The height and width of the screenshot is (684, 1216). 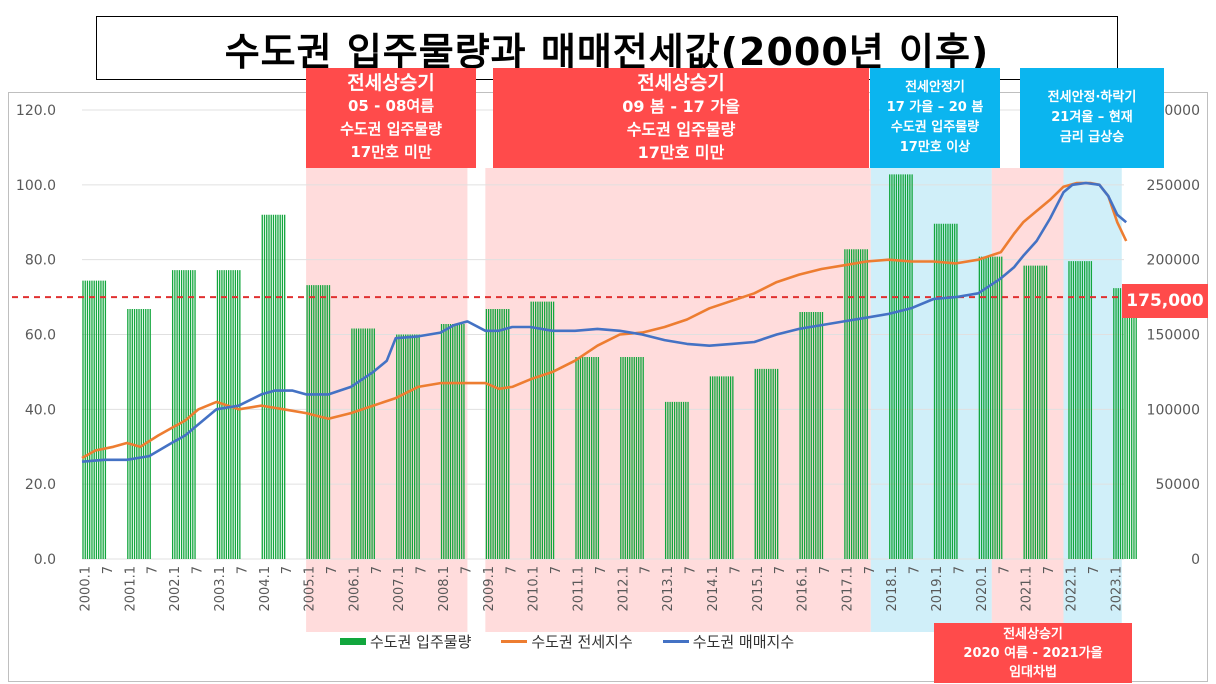 I want to click on y-right-tick-label: 0, so click(x=1195, y=560).